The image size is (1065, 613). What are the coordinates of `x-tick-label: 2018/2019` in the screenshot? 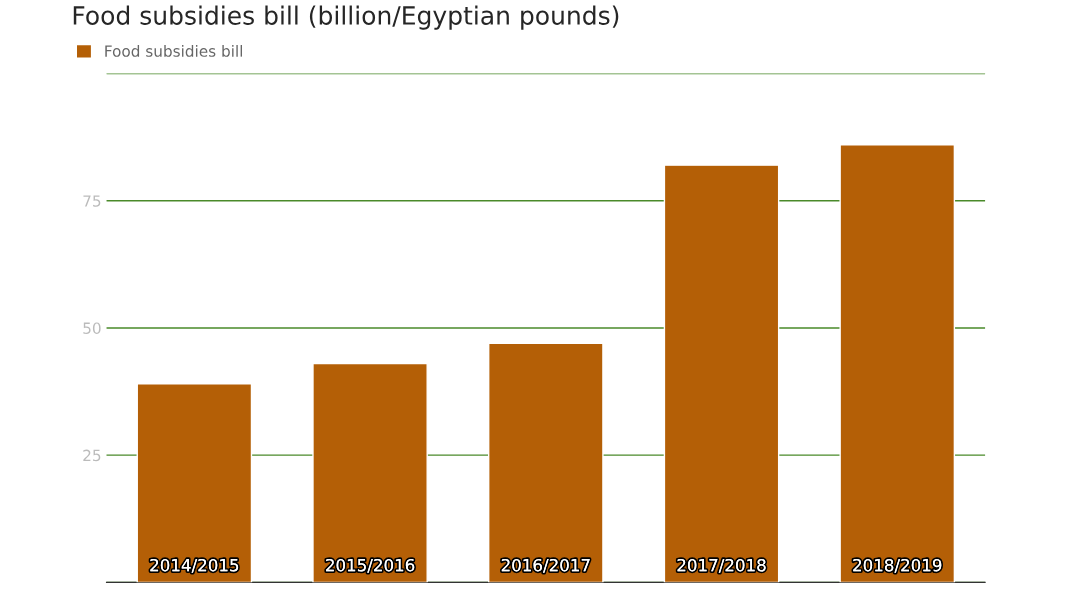 It's located at (897, 565).